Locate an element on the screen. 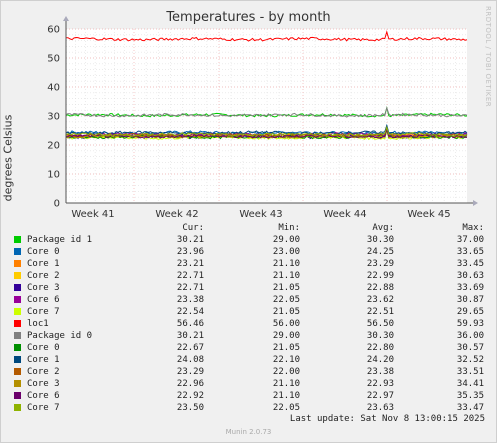 The width and height of the screenshot is (497, 443). legend-value-max: 29.65 is located at coordinates (470, 312).